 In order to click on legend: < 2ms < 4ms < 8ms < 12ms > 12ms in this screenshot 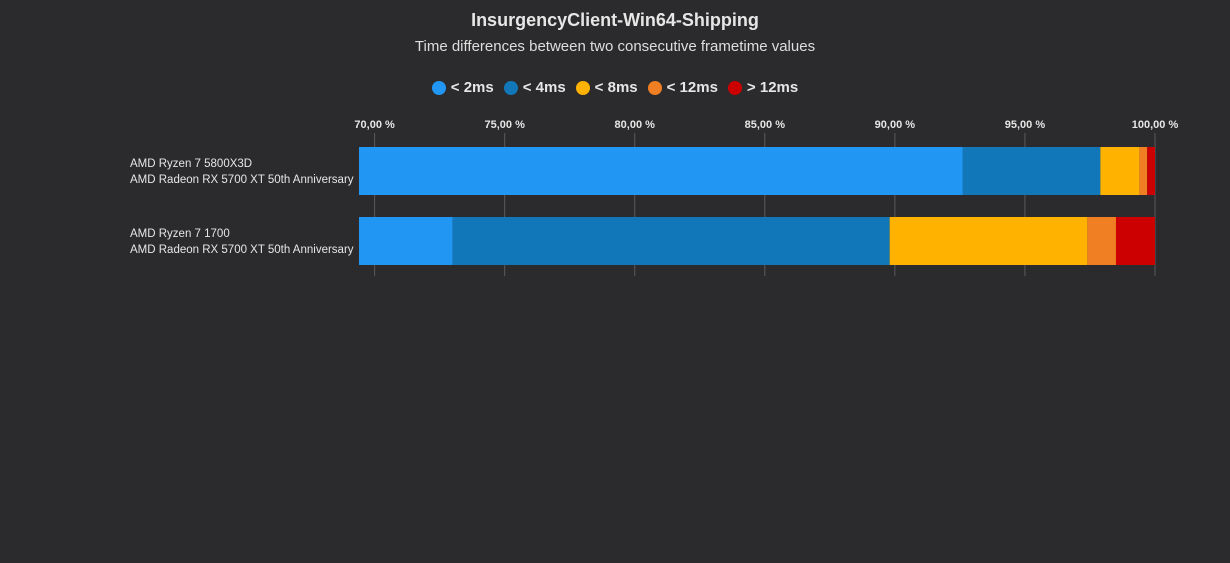, I will do `click(615, 87)`.